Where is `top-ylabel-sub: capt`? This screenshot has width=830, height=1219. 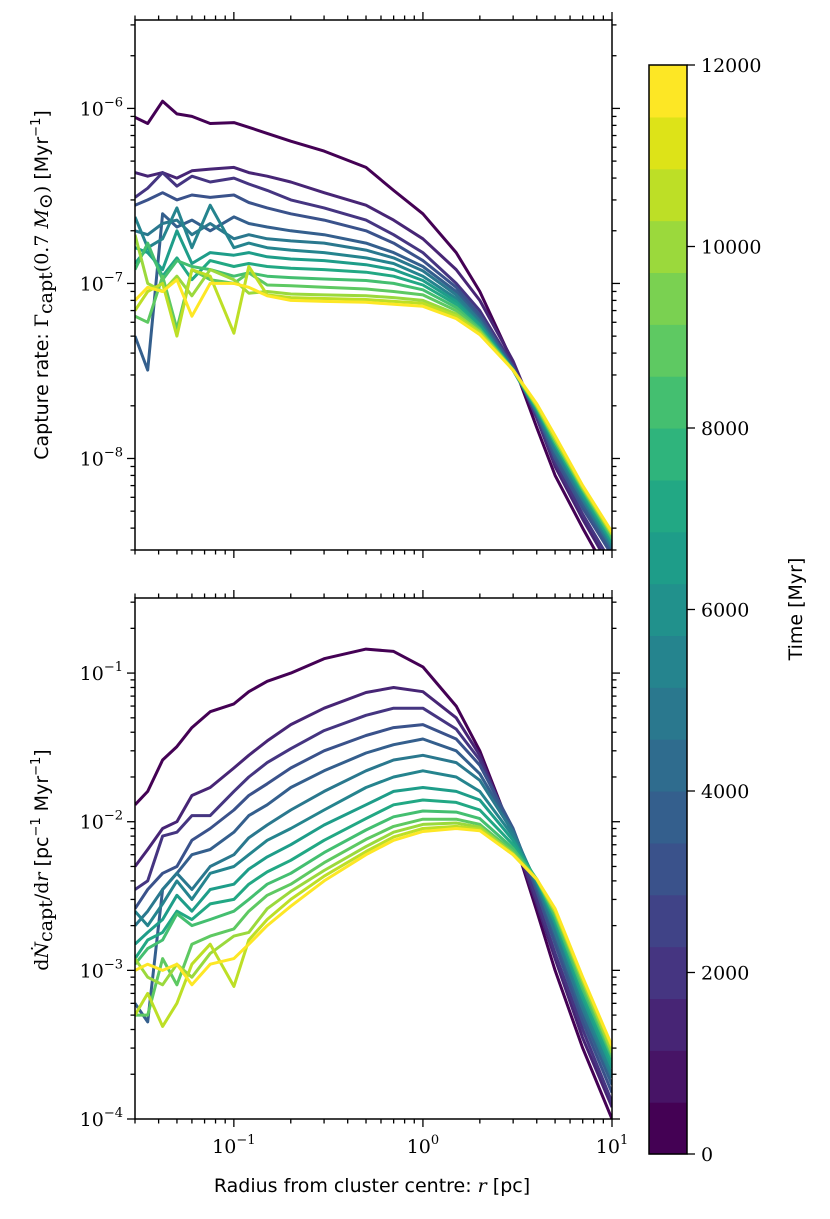
top-ylabel-sub: capt is located at coordinates (46, 293).